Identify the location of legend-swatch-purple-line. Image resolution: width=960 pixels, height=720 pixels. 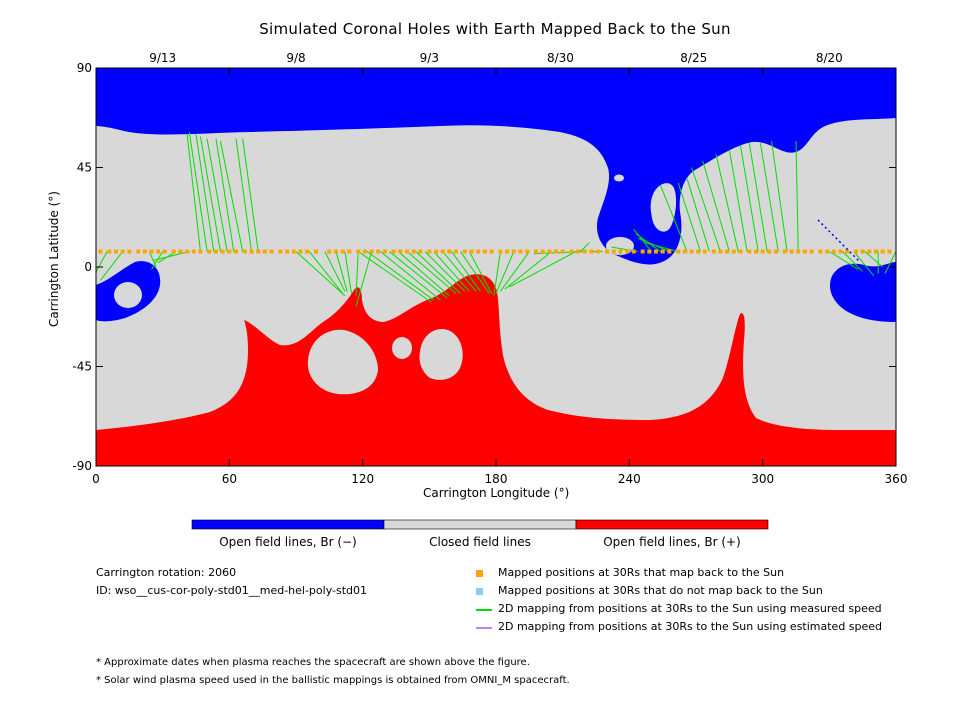
(484, 628).